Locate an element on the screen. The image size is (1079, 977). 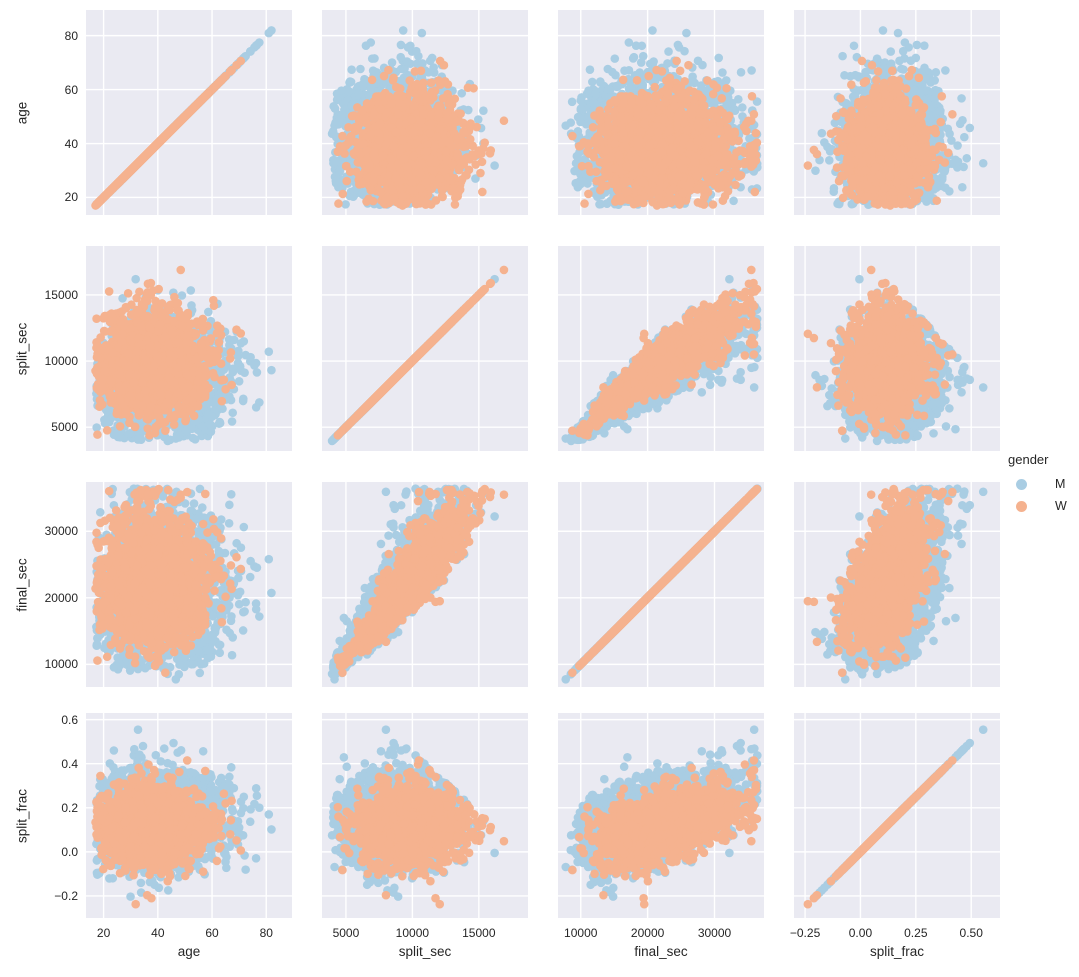
scatter-panel-split_frac-vs-final_sec is located at coordinates (897, 584).